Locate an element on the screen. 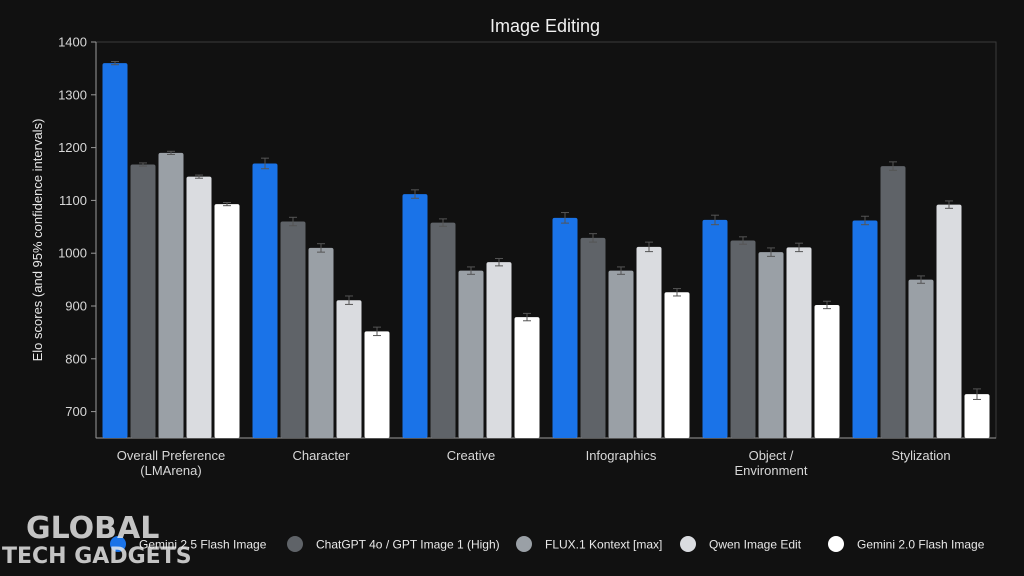 This screenshot has height=576, width=1024. x-tick-label-line: Creative is located at coordinates (471, 455).